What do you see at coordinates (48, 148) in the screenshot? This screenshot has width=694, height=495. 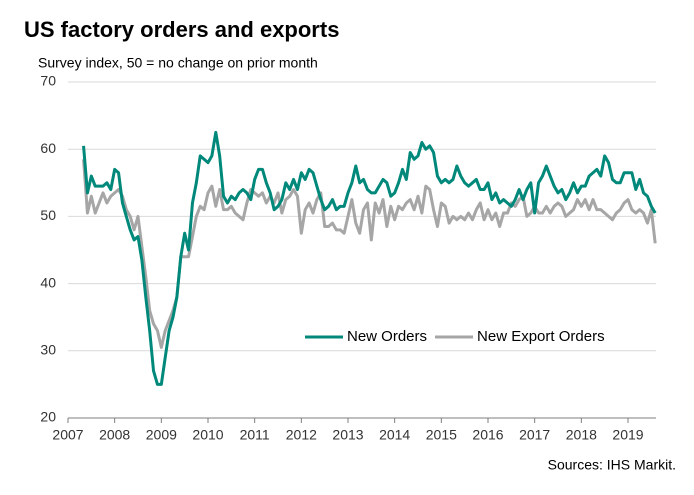 I see `y-tick-label: 60` at bounding box center [48, 148].